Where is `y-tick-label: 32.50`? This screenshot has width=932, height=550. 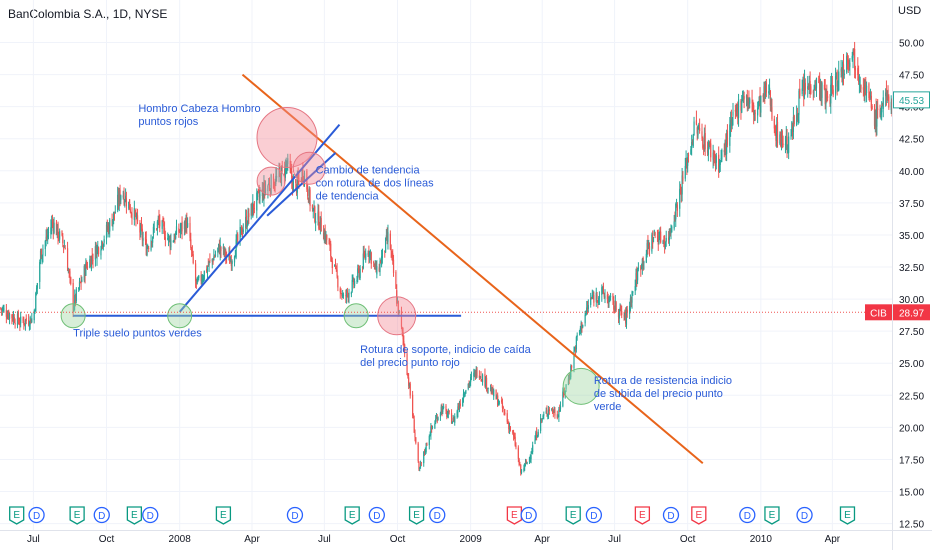 y-tick-label: 32.50 is located at coordinates (911, 268).